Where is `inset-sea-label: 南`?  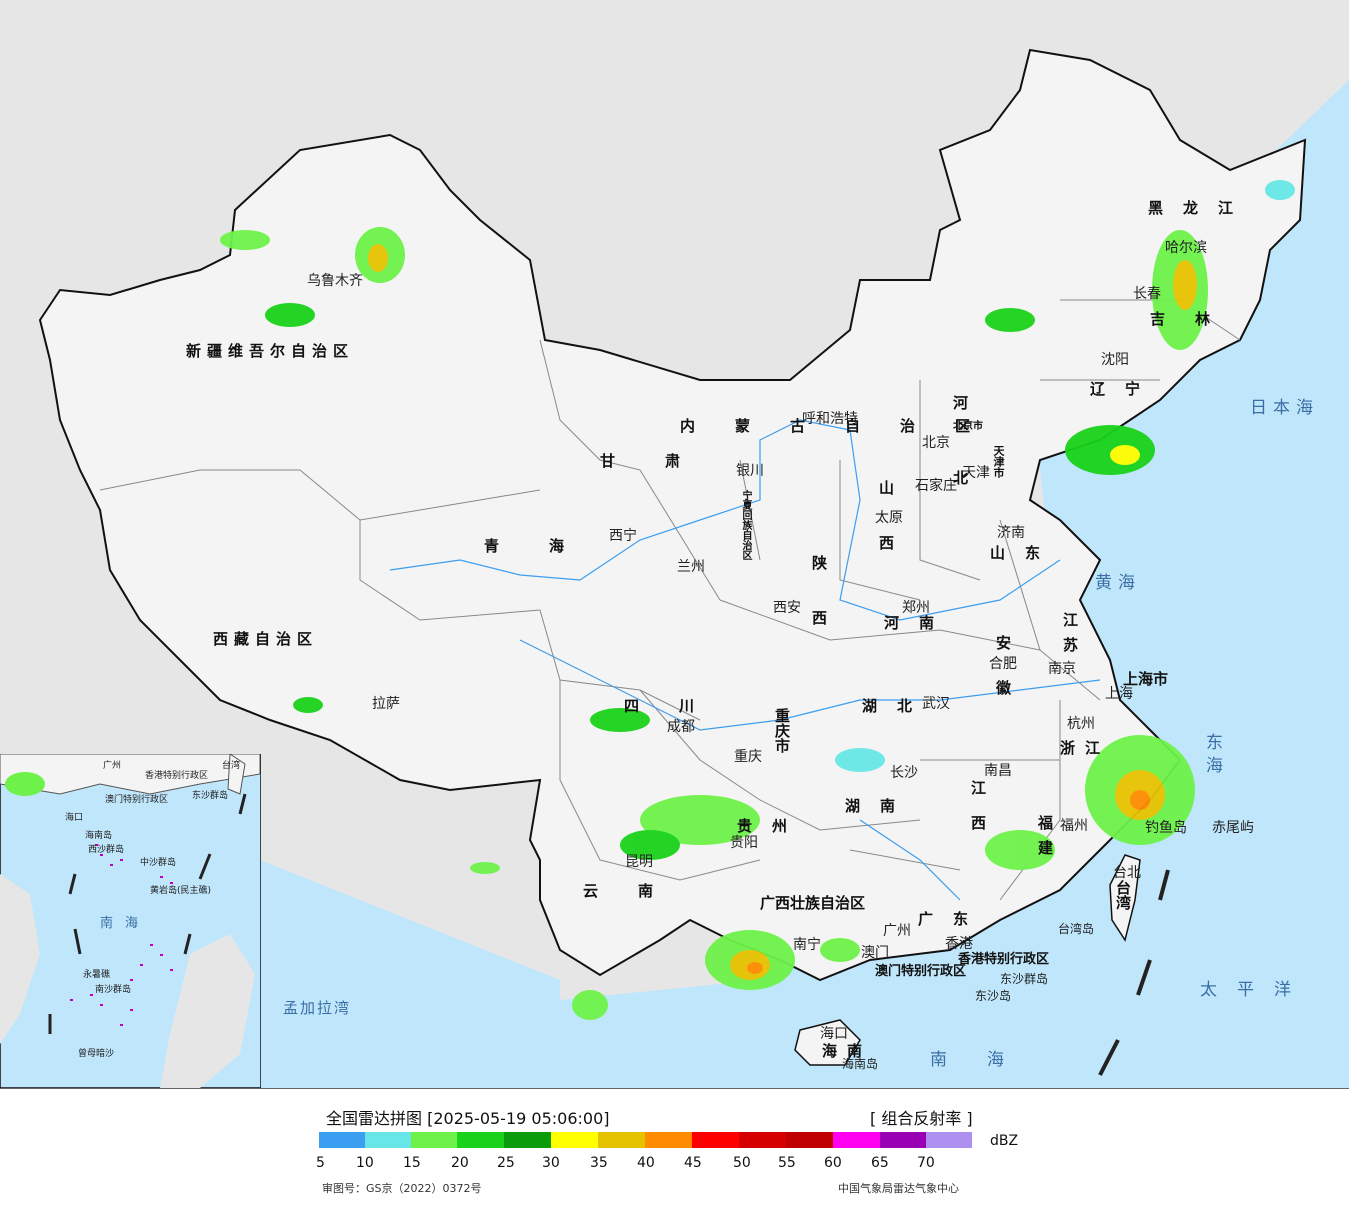
inset-sea-label: 南 is located at coordinates (110, 923).